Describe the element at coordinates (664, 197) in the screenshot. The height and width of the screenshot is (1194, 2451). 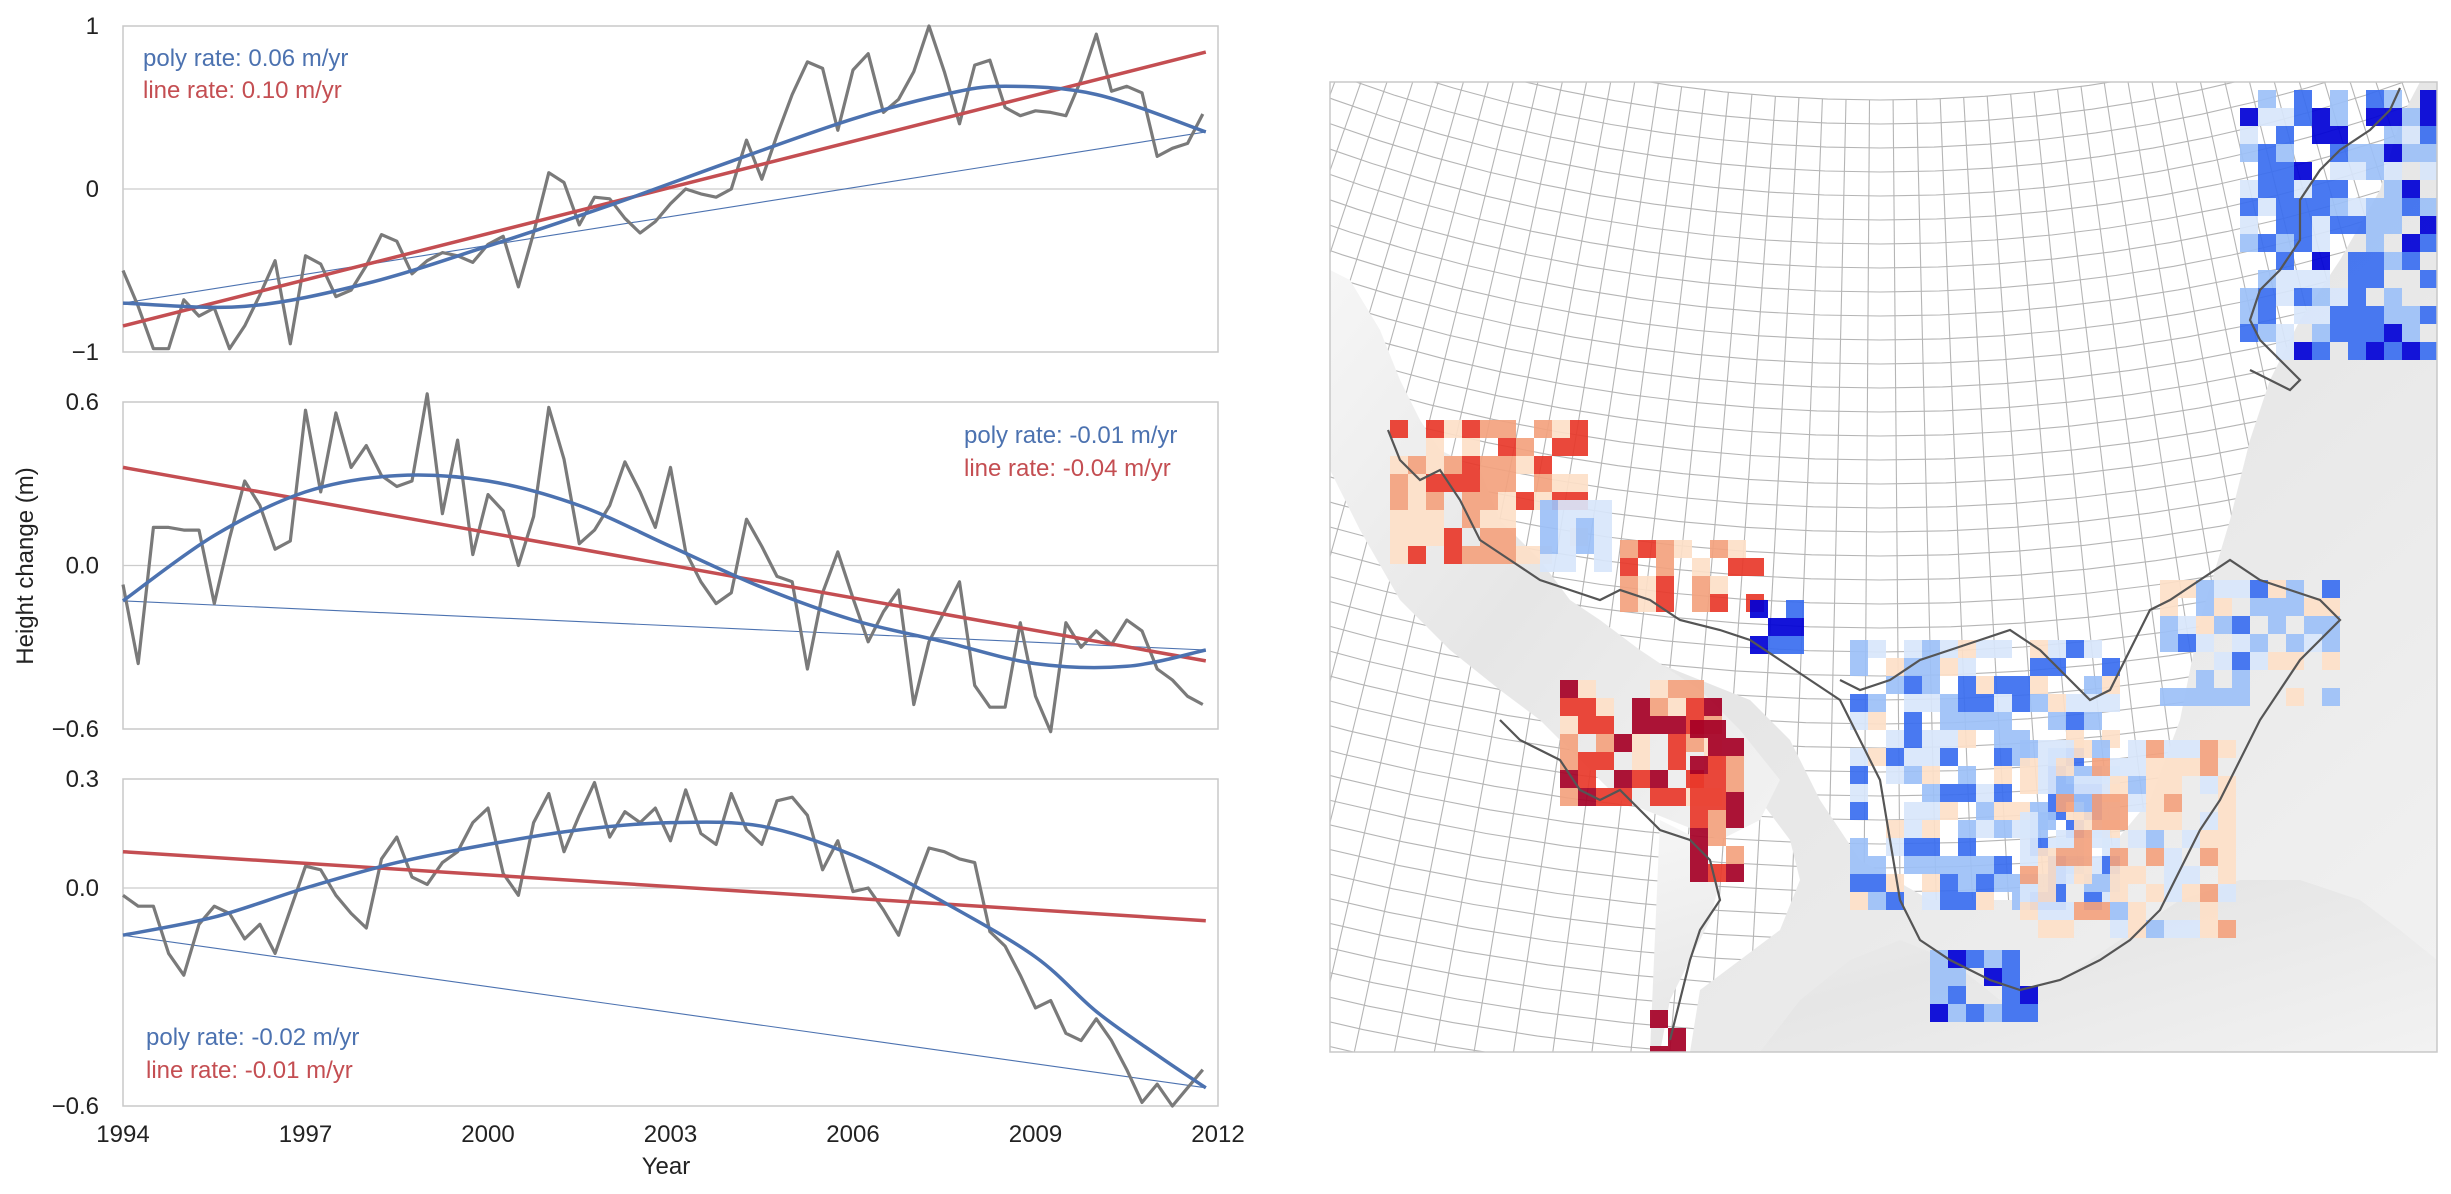
I see `polynomial-fit` at that location.